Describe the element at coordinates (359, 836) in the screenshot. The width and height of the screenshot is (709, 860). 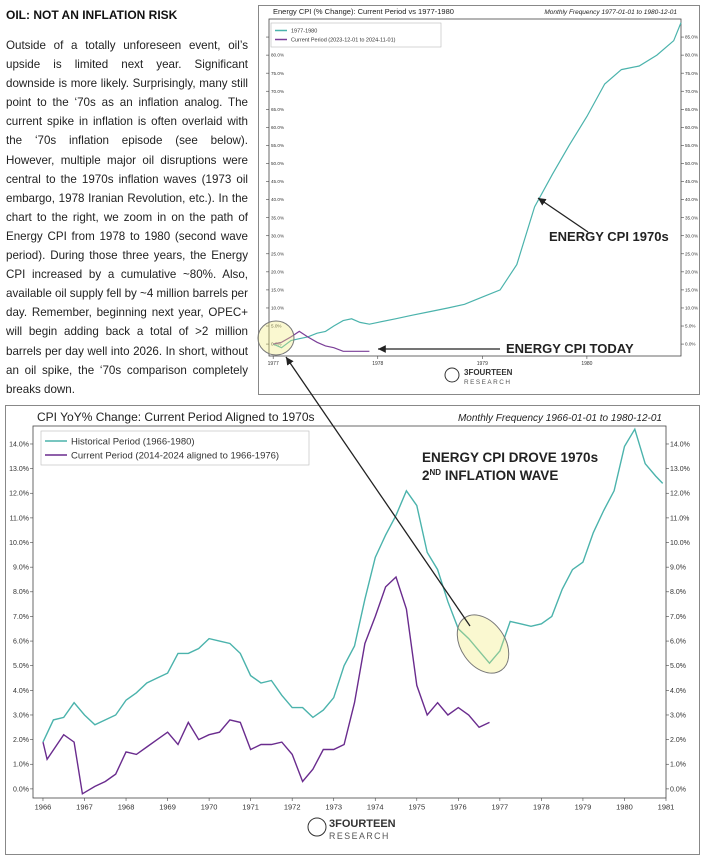
I see `logo-sub: RESEARCH` at that location.